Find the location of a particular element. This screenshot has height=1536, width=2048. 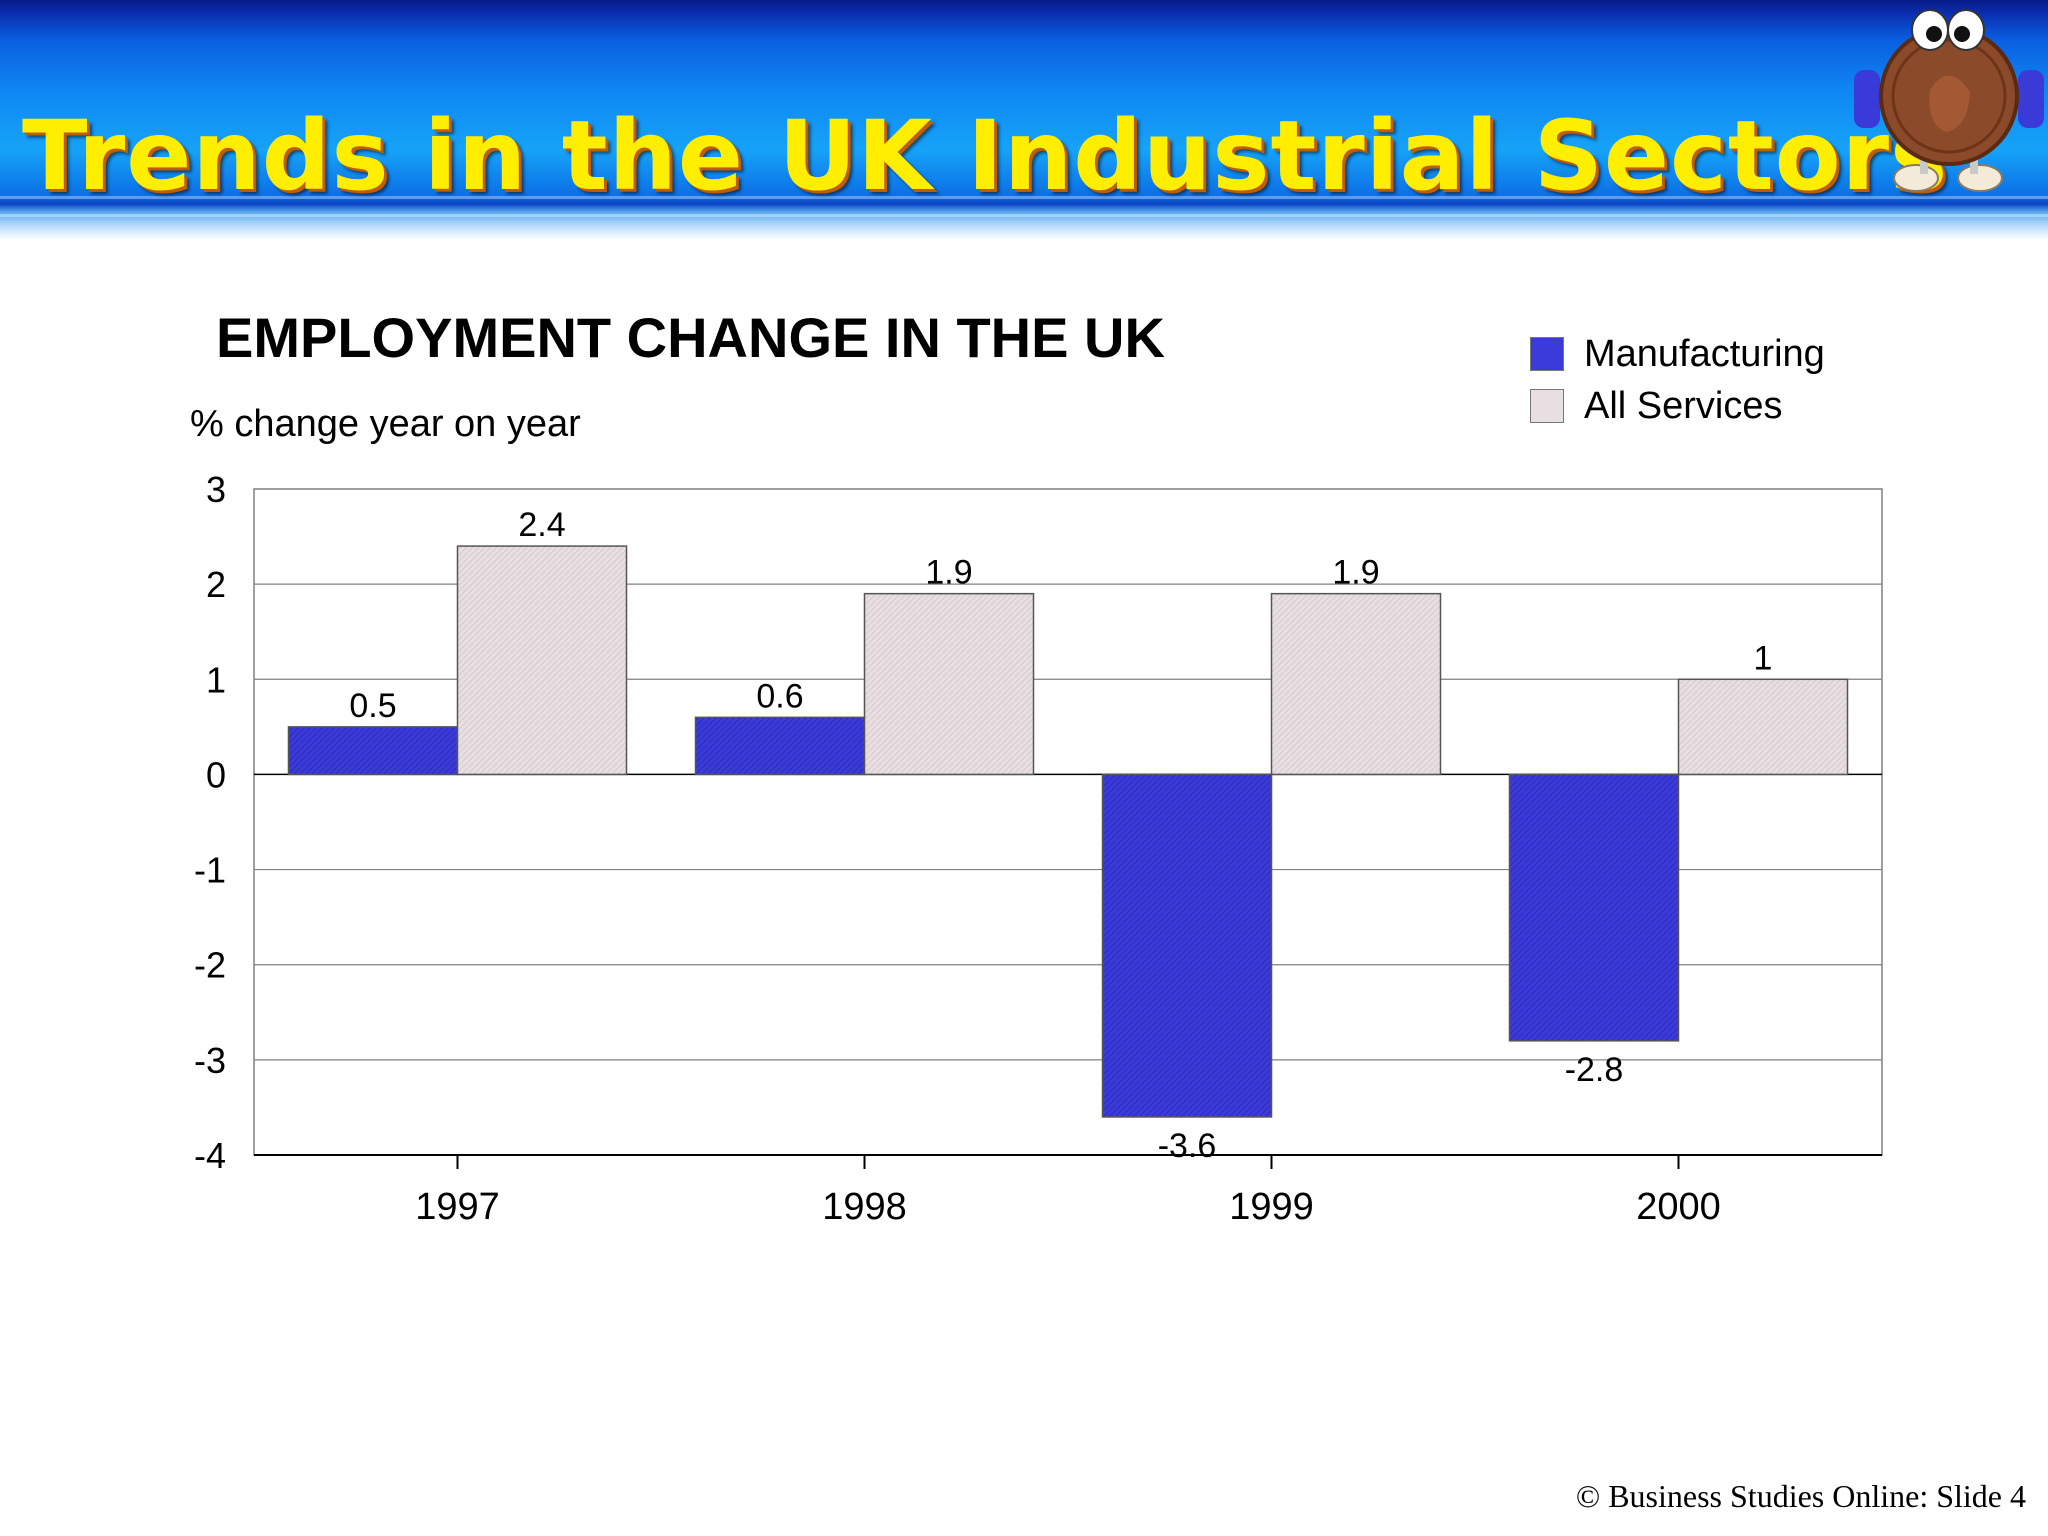

bar-services-1999 is located at coordinates (1356, 684).